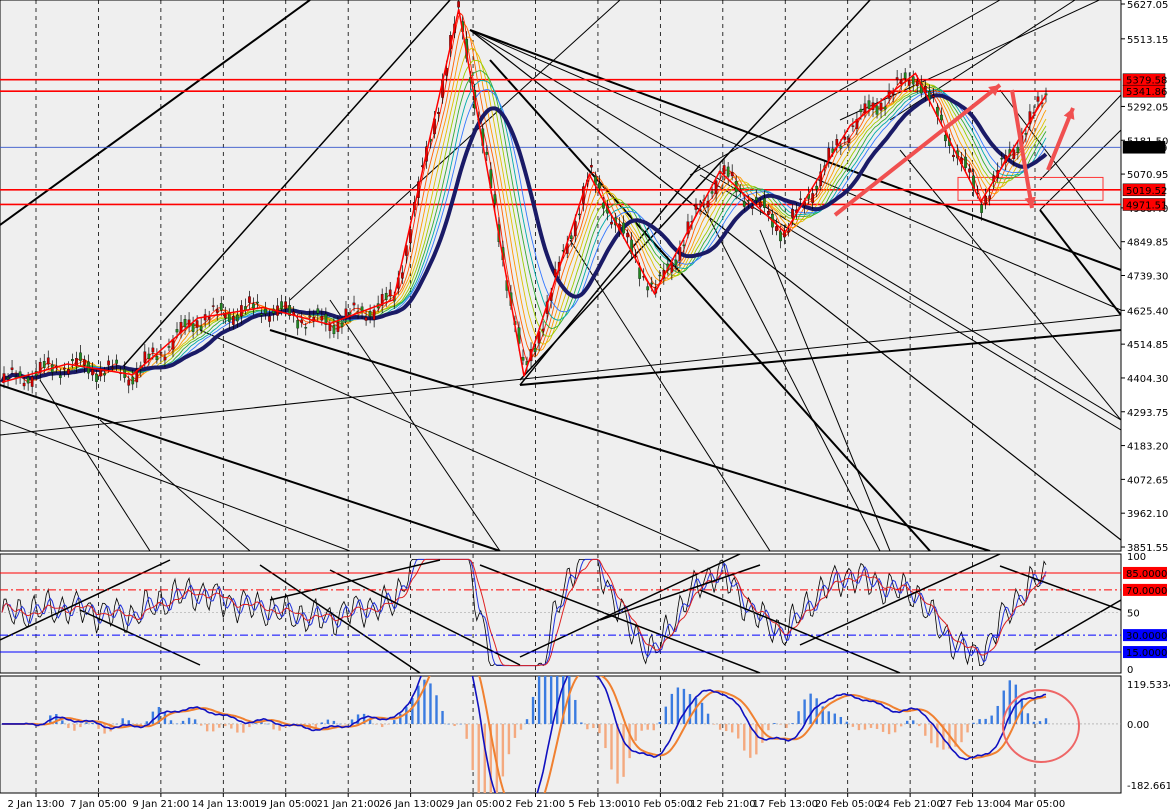 The width and height of the screenshot is (1170, 811). I want to click on y-tick-label: 4072.65, so click(1147, 480).